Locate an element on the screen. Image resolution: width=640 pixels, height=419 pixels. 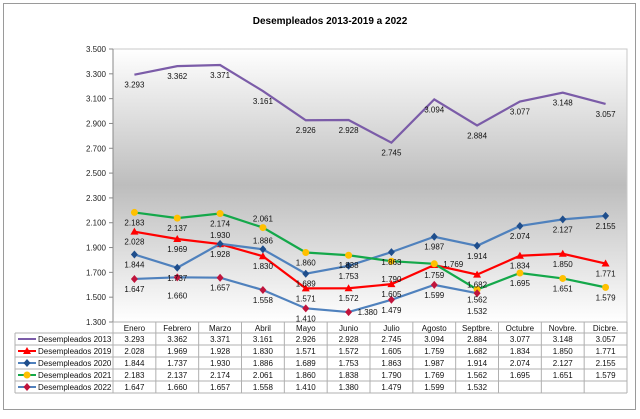
data-label: 1.914 is located at coordinates (477, 256).